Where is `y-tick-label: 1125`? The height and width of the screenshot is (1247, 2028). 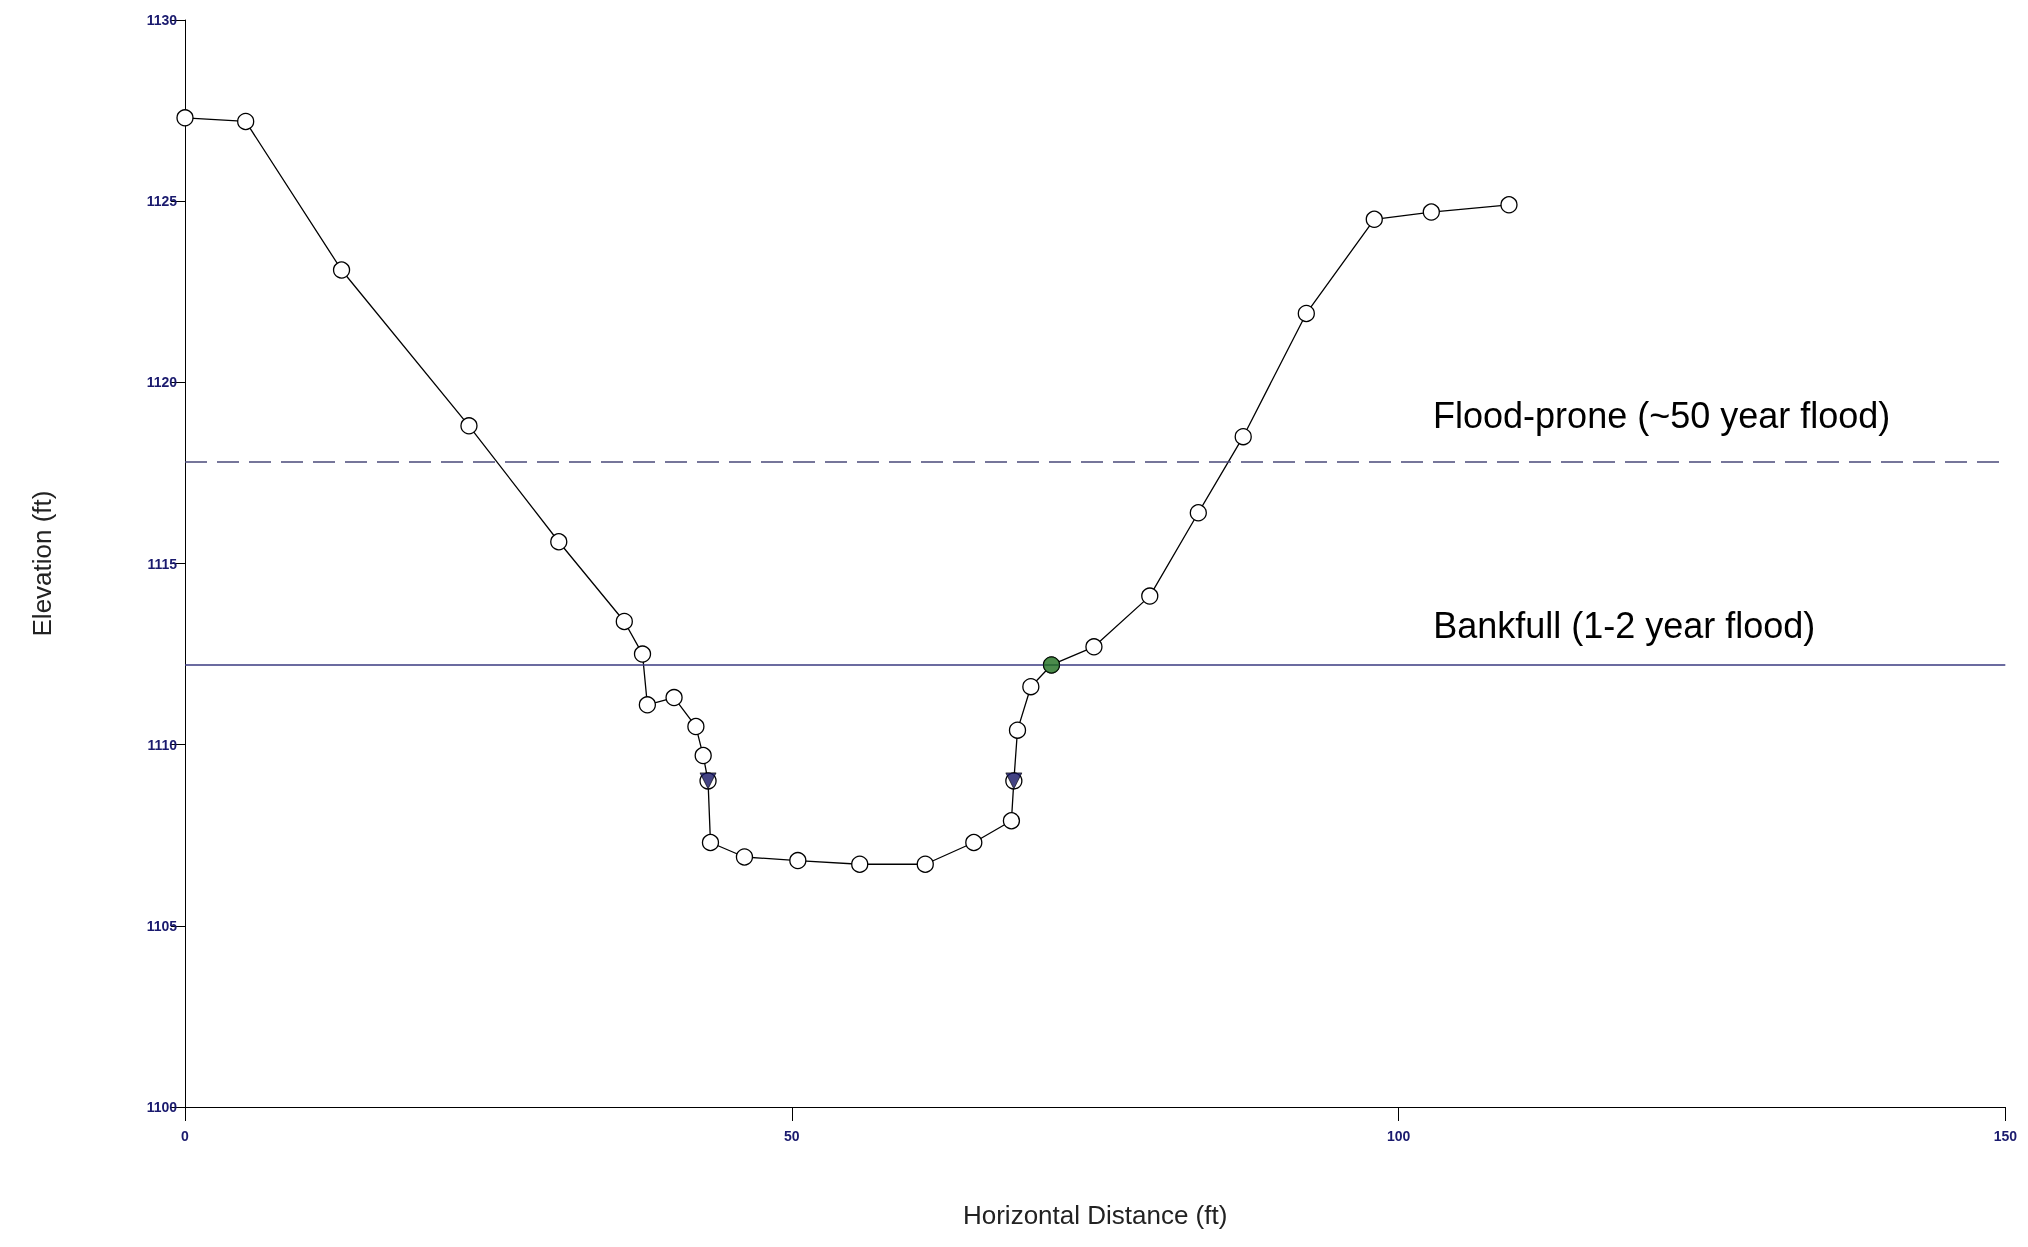
y-tick-label: 1125 is located at coordinates (162, 201).